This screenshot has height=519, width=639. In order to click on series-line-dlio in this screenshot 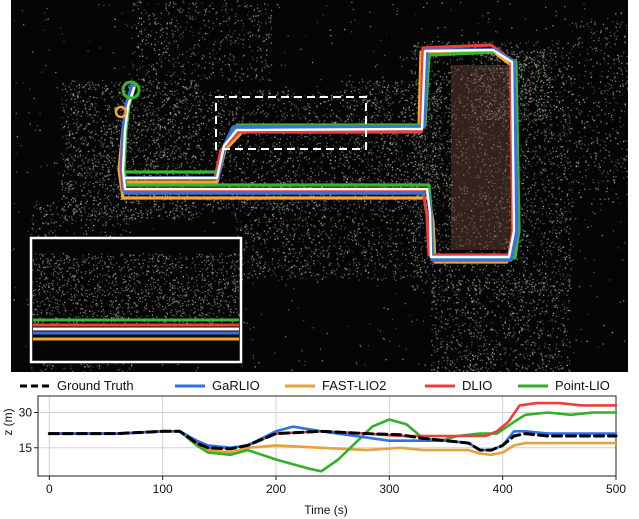, I will do `click(332, 425)`.